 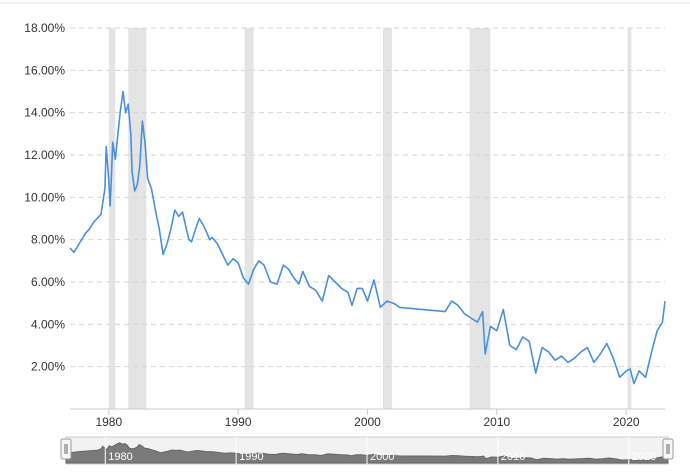 I want to click on x-axis: 1980 1990 2000 2010 2020, so click(x=367, y=418).